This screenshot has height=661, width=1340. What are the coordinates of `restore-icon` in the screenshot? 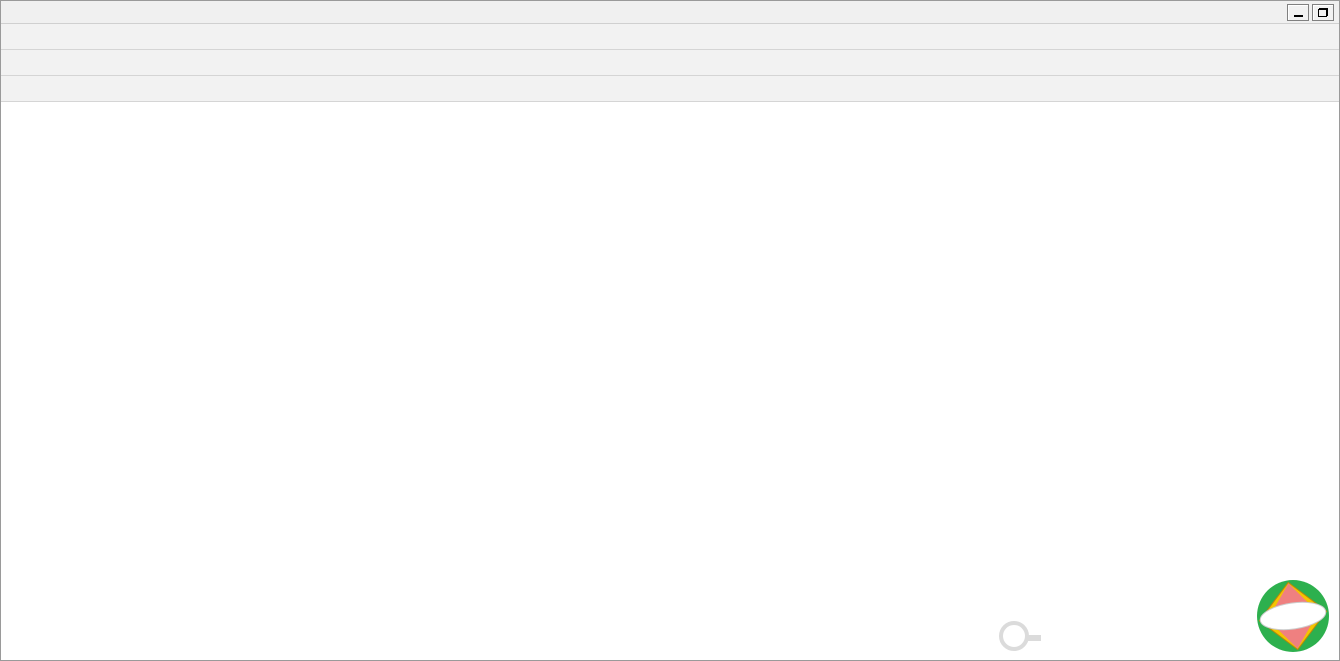 It's located at (1323, 12).